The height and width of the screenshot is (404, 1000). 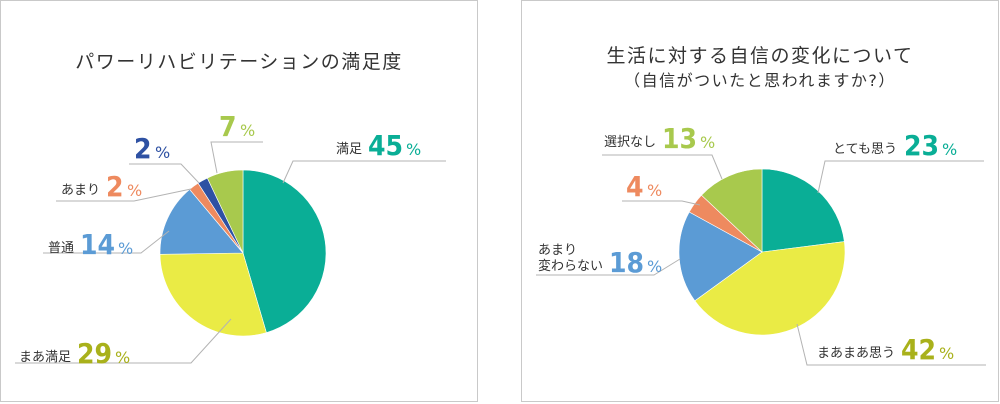 What do you see at coordinates (61, 248) in the screenshot?
I see `slice-label: 普通` at bounding box center [61, 248].